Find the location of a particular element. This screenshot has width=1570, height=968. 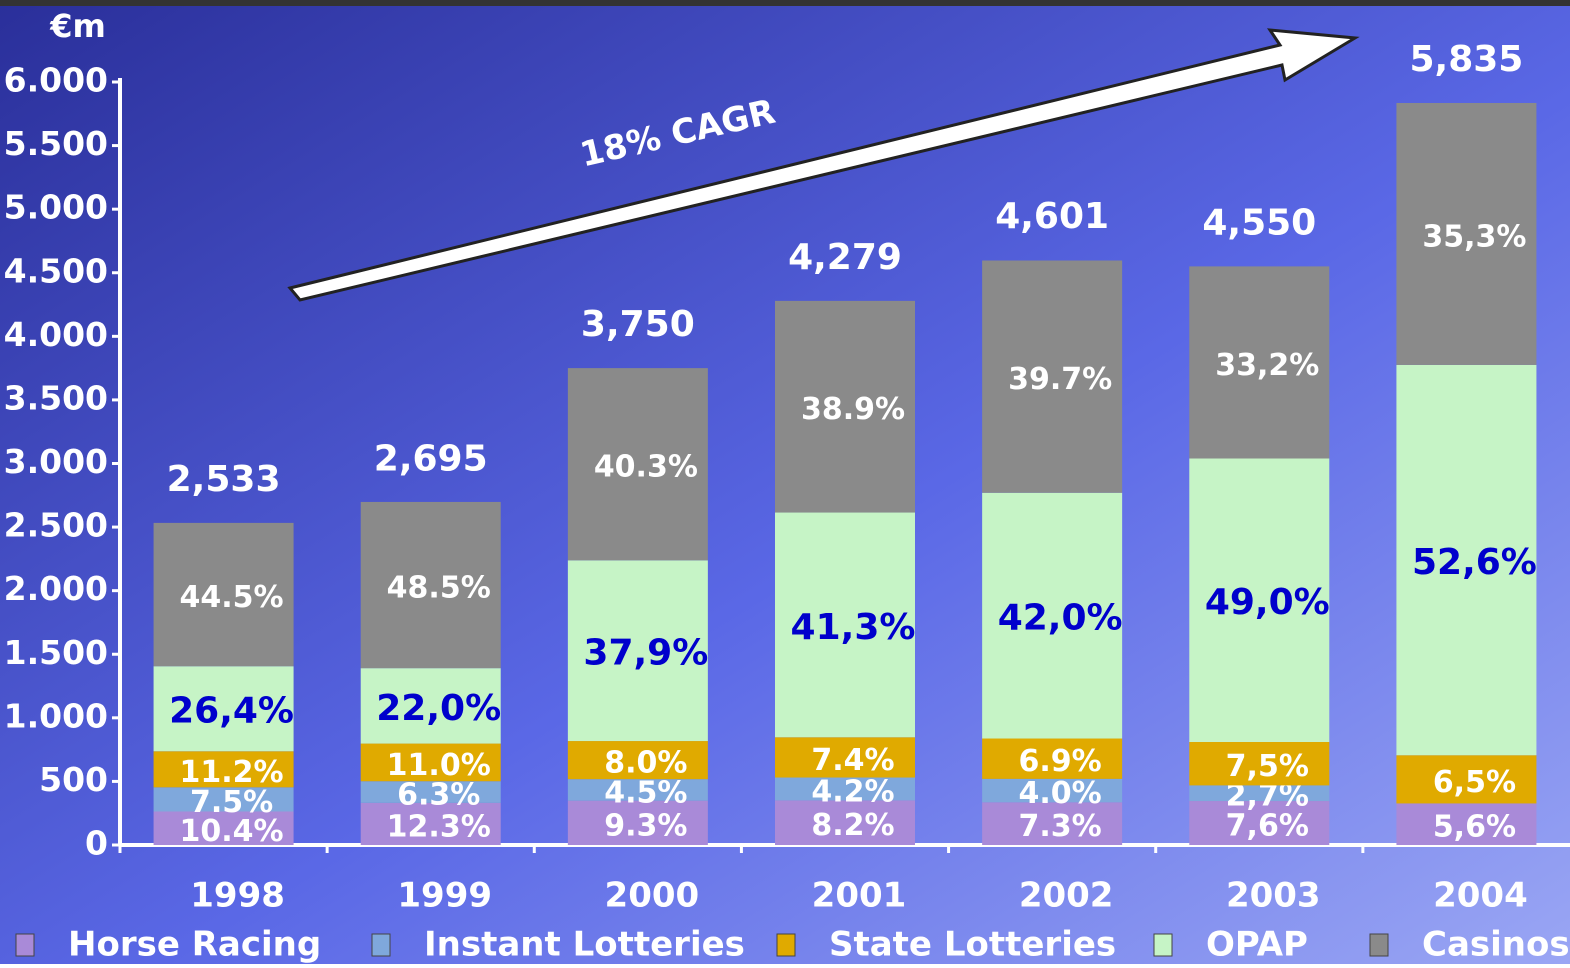

segment-label: 8.2% is located at coordinates (852, 825).